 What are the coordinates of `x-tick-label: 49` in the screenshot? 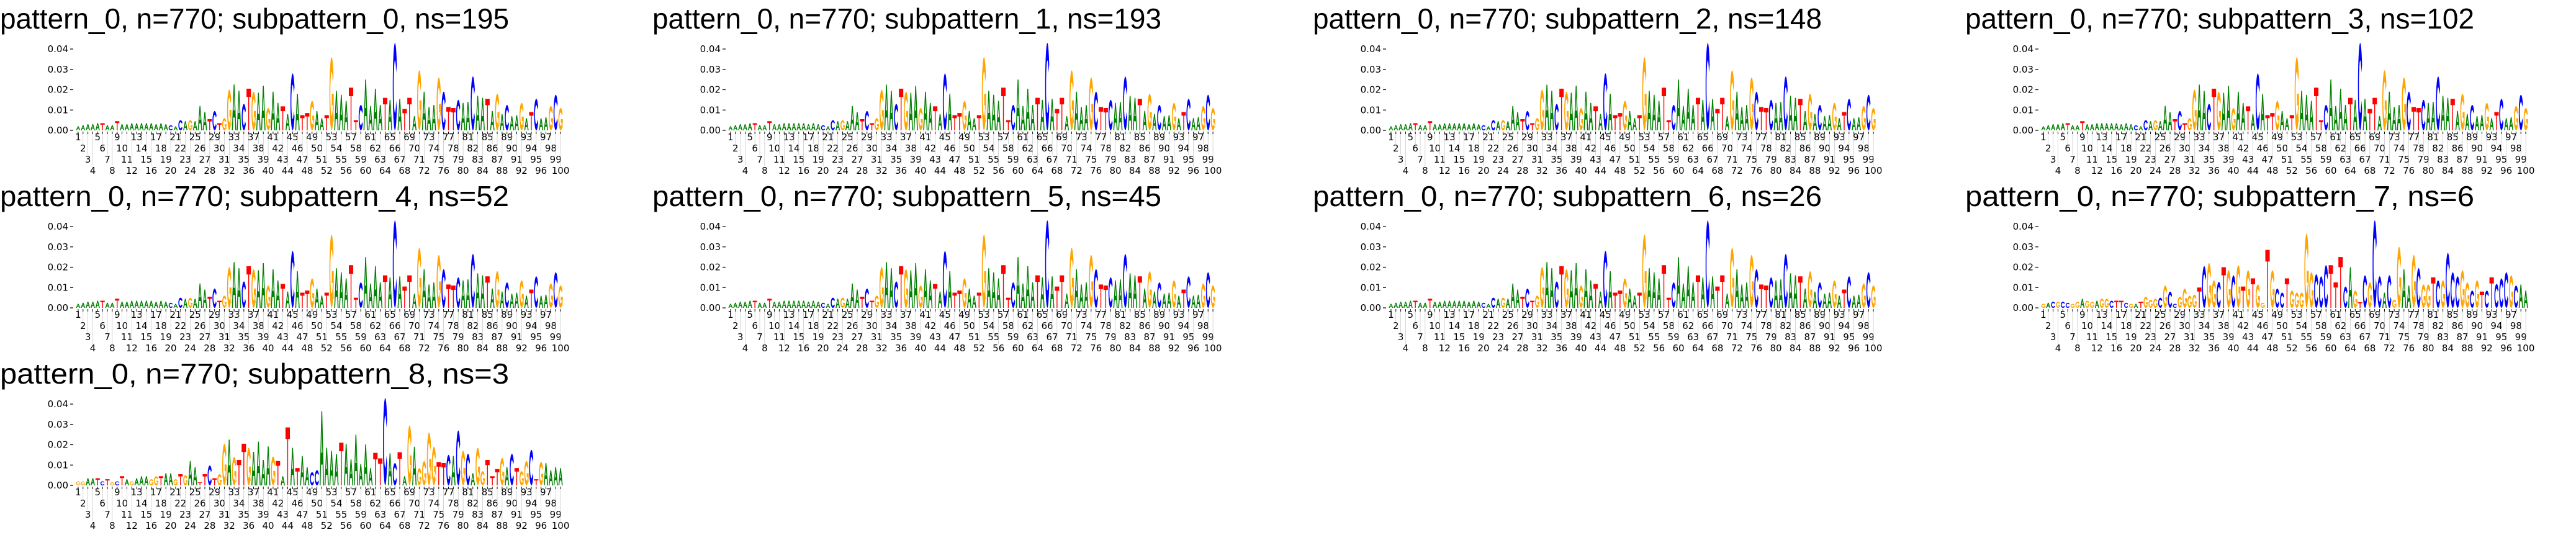 It's located at (2277, 314).